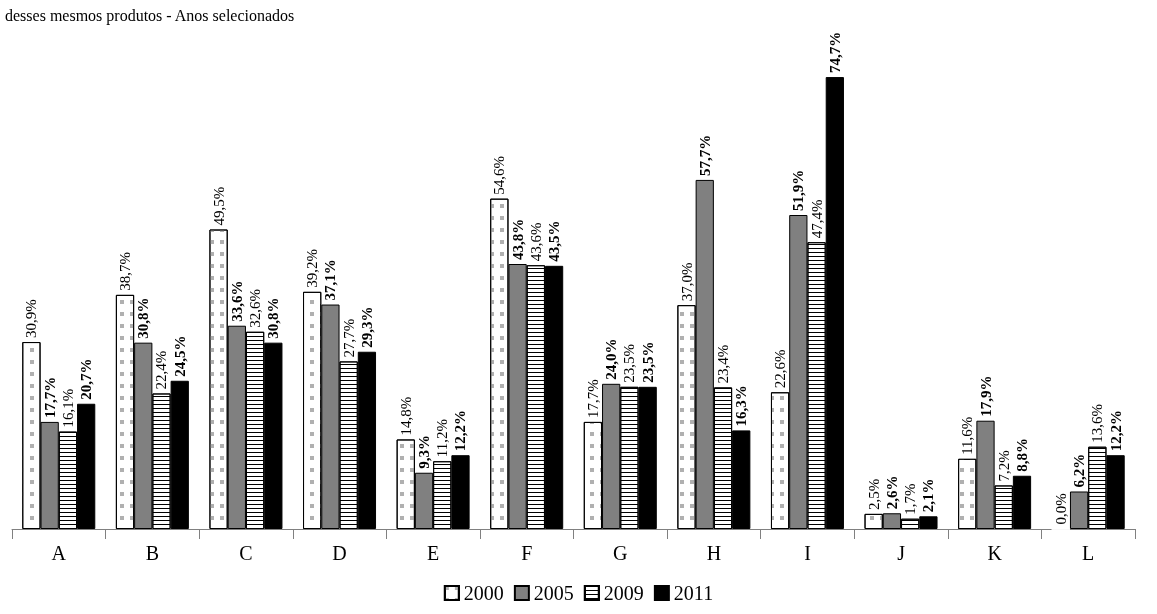  Describe the element at coordinates (348, 338) in the screenshot. I see `data-label: 27,7%` at that location.